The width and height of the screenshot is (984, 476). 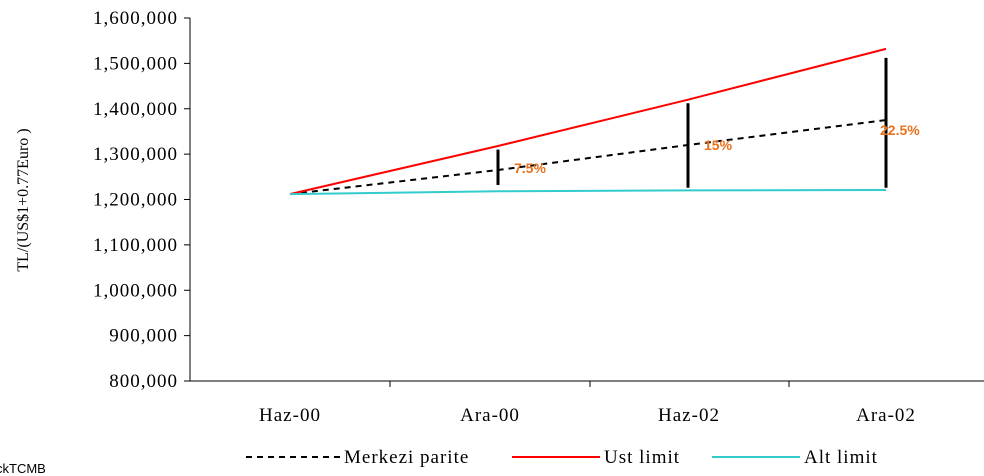 What do you see at coordinates (642, 457) in the screenshot?
I see `legend-label: Ust limit` at bounding box center [642, 457].